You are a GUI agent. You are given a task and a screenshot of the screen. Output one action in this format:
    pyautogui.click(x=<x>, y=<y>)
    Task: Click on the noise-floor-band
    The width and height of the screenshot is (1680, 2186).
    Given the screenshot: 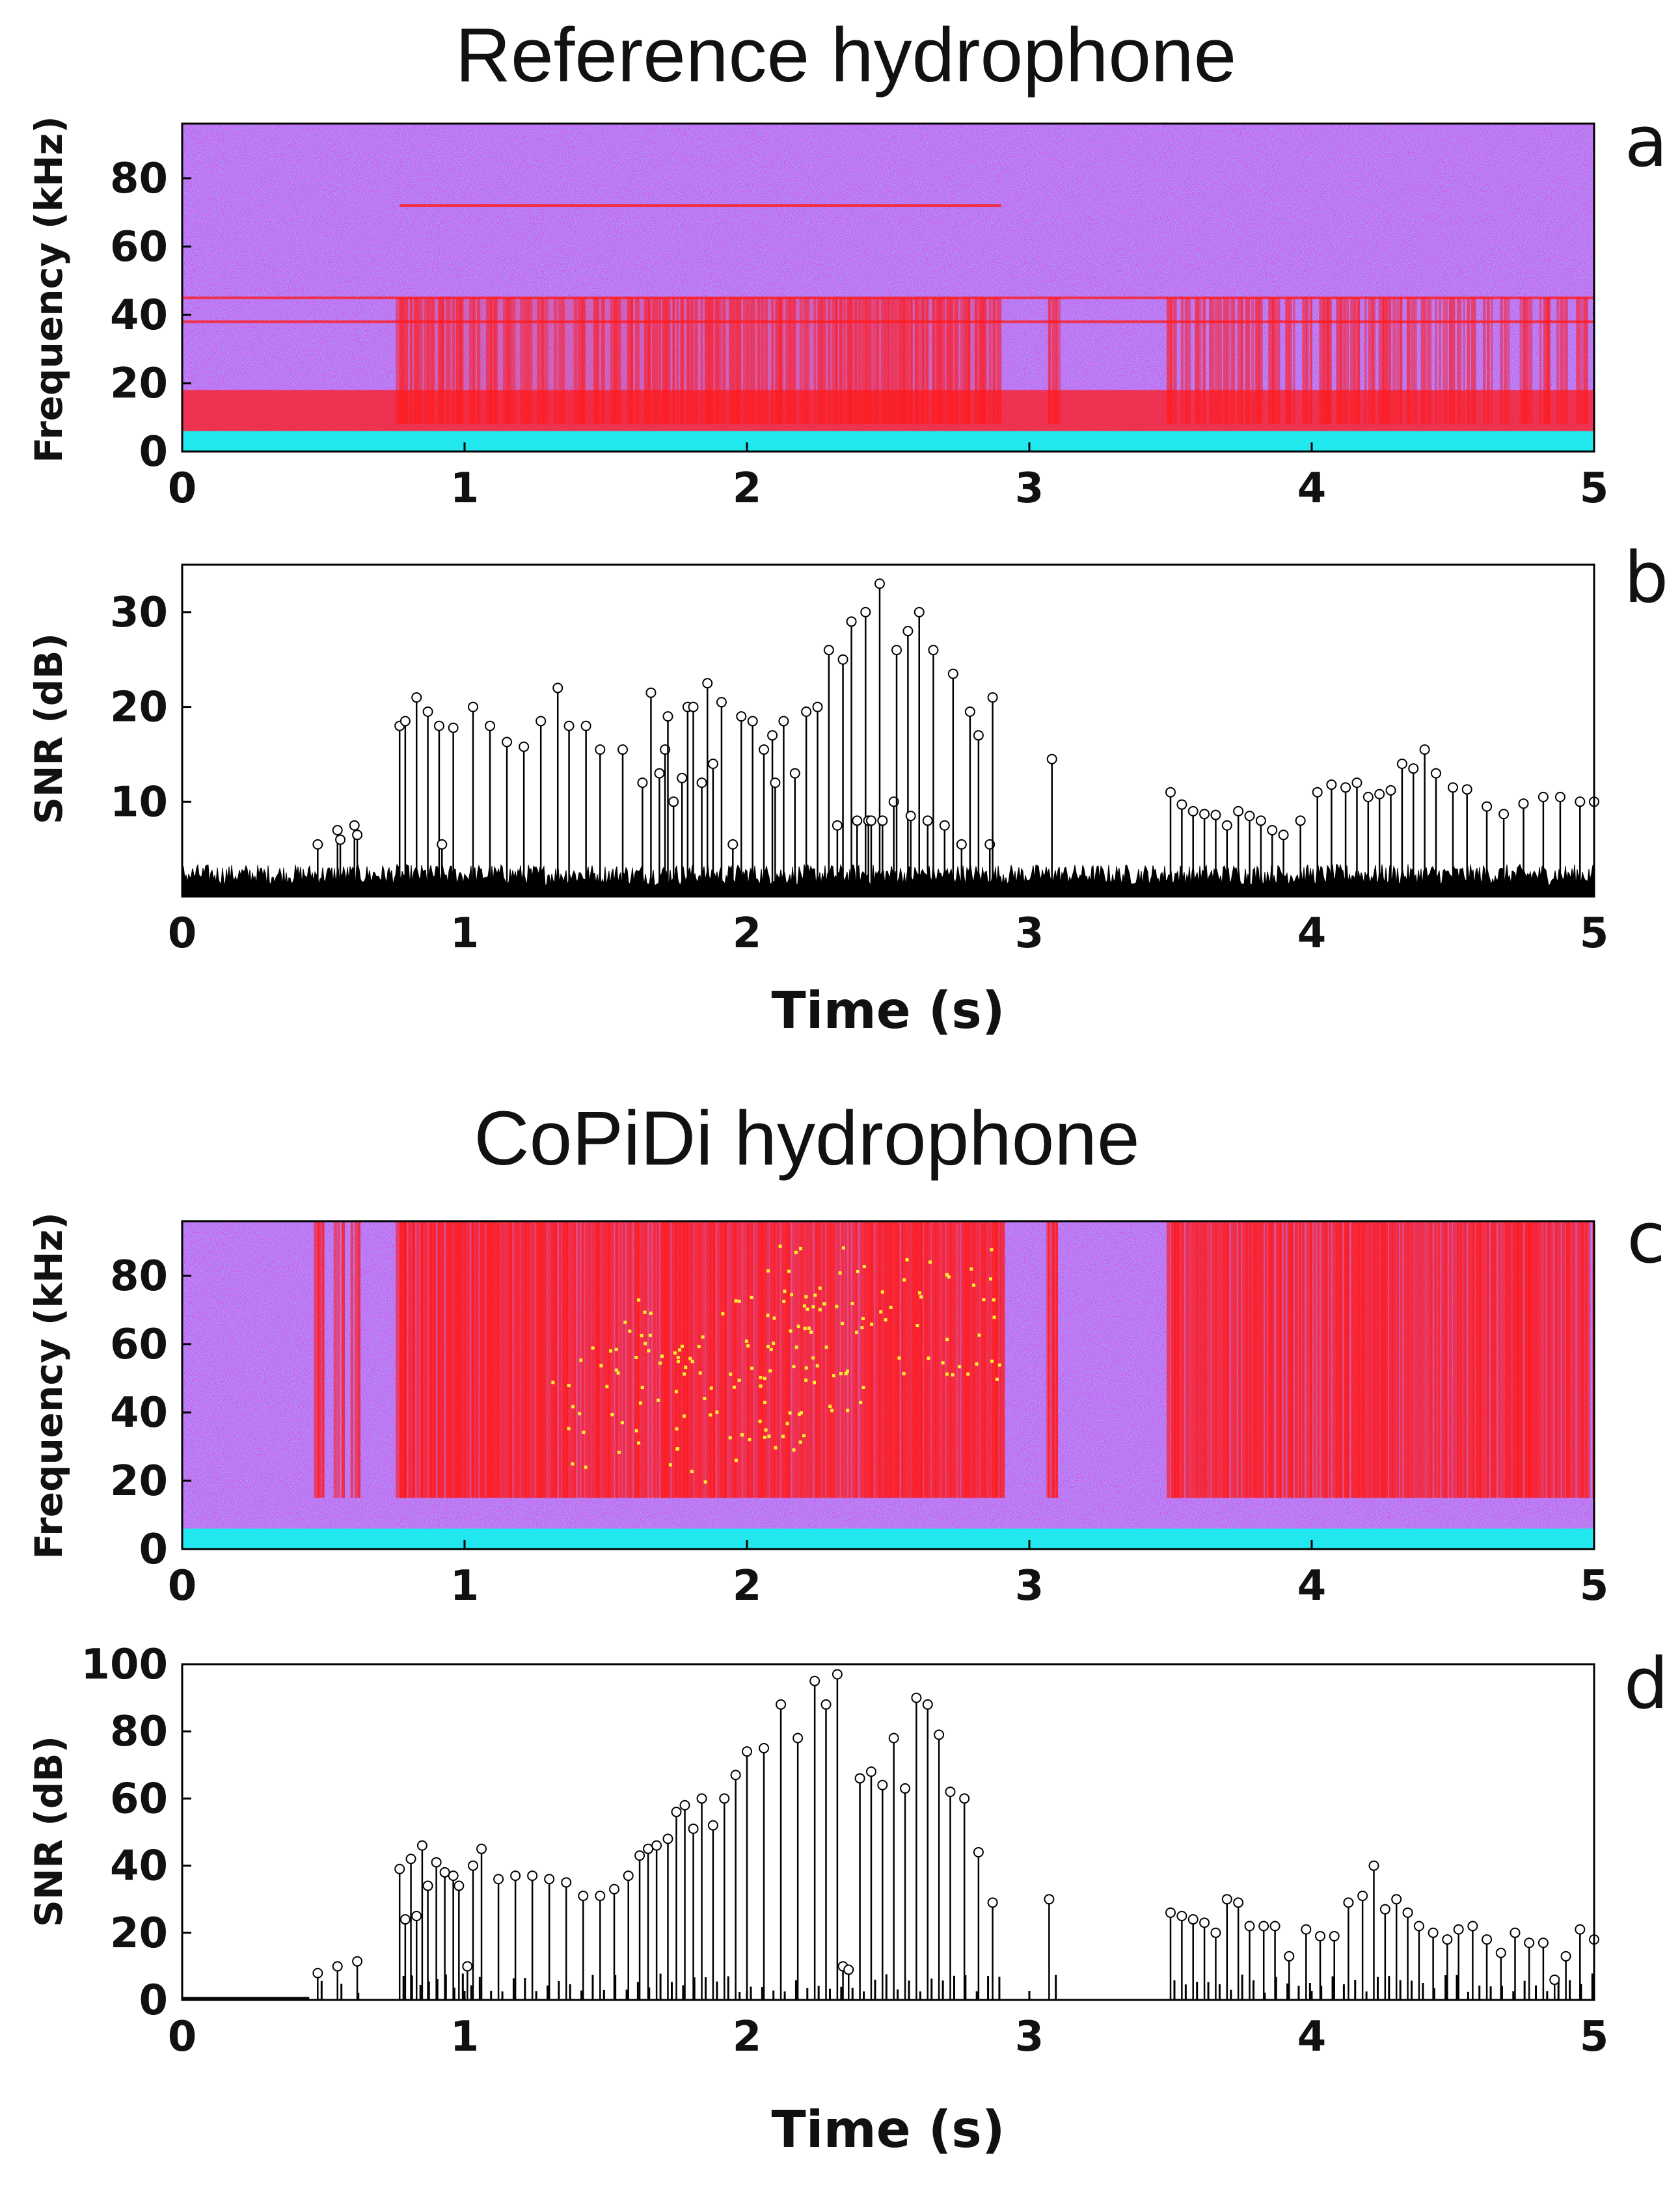 What is the action you would take?
    pyautogui.click(x=888, y=1538)
    